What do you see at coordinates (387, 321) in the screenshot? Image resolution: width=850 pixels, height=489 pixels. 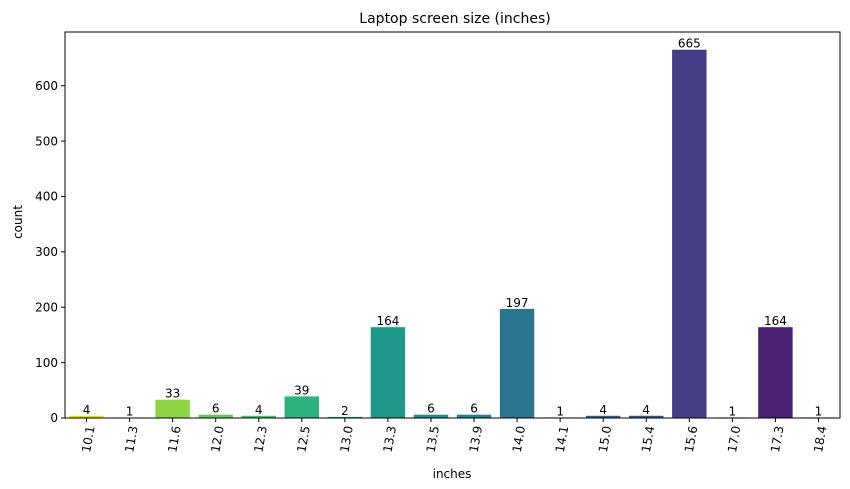 I see `data-label-13.3: 164` at bounding box center [387, 321].